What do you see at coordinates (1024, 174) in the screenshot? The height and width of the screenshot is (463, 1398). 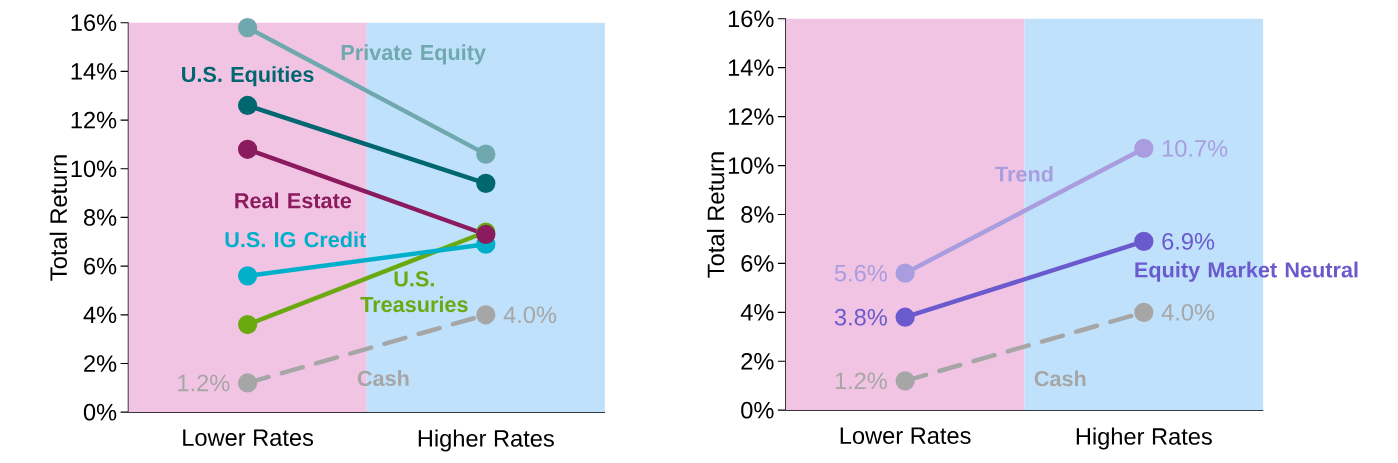 I see `series-label: Trend` at bounding box center [1024, 174].